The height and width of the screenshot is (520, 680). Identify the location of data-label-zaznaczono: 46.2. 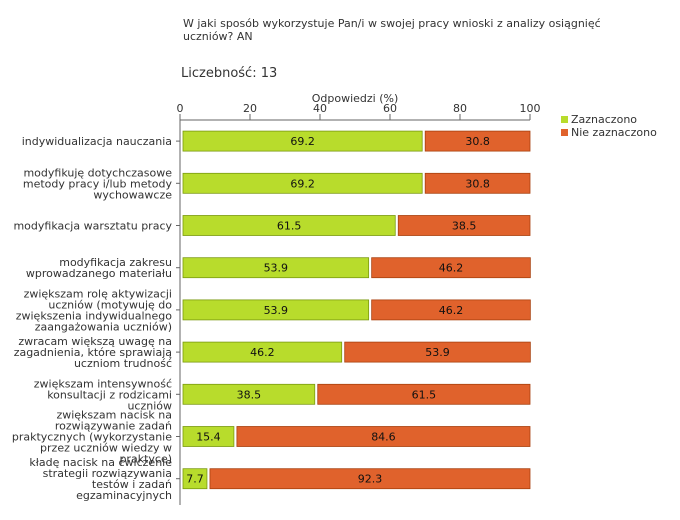
(262, 352).